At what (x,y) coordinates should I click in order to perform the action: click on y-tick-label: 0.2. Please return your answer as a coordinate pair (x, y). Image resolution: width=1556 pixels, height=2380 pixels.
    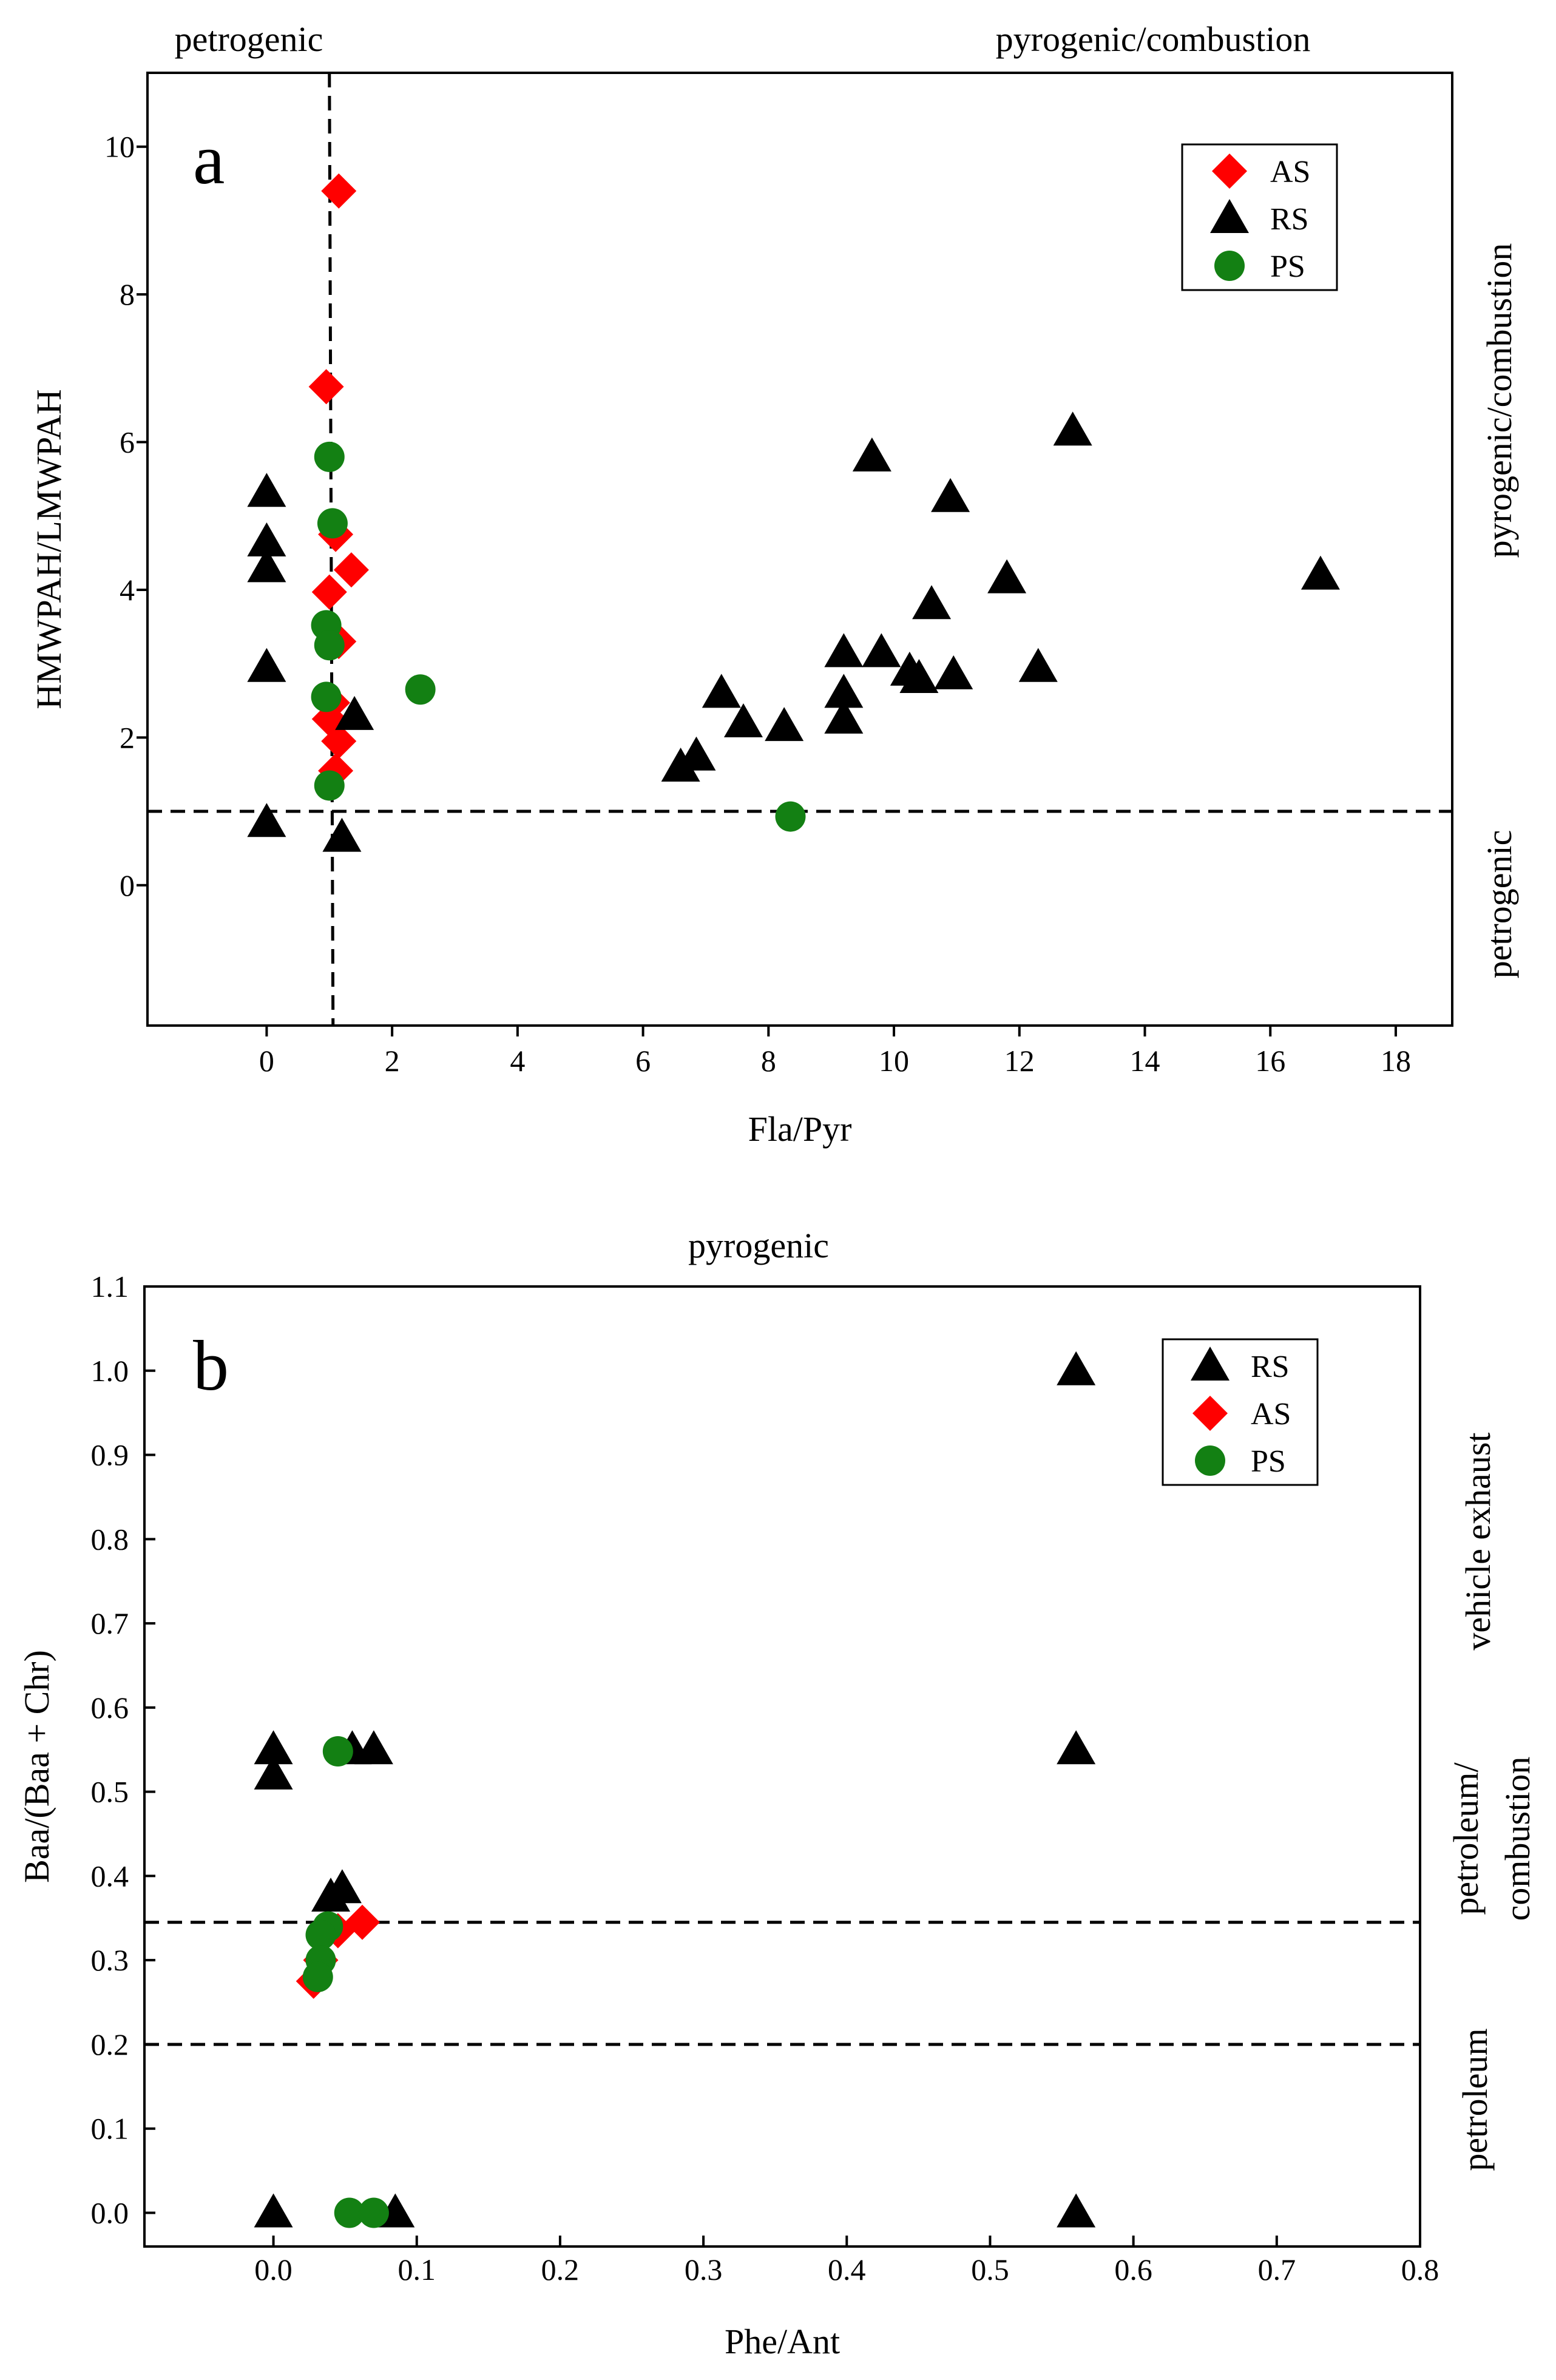
    Looking at the image, I should click on (110, 2044).